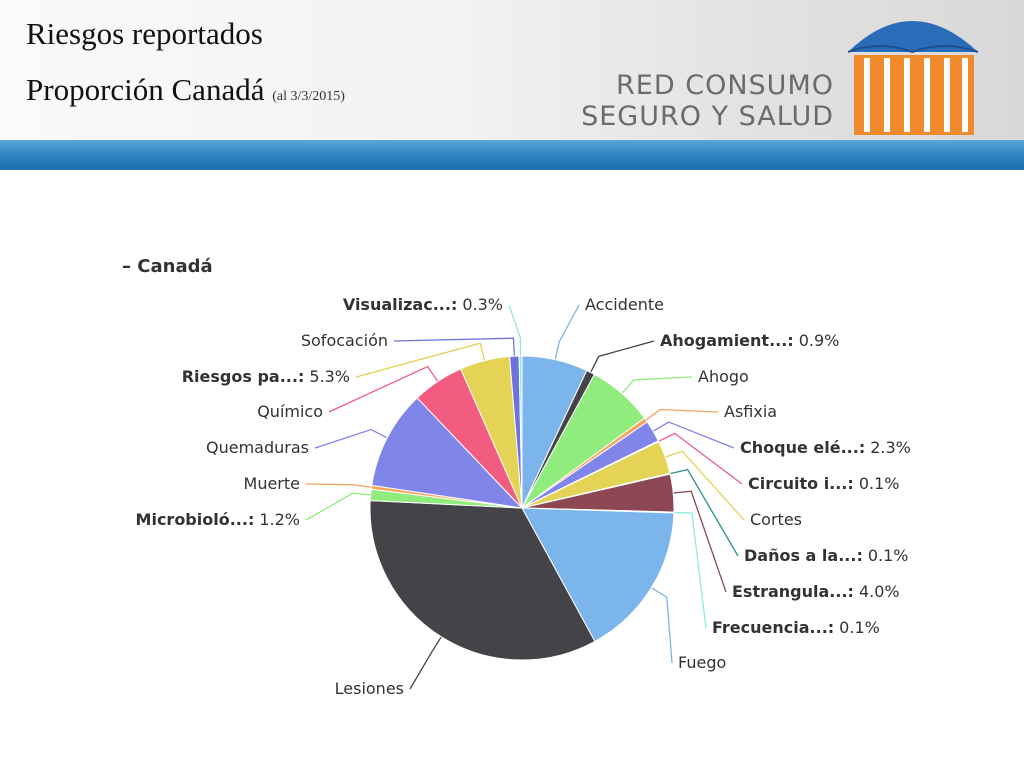 This screenshot has width=1024, height=768. I want to click on data-label: Asfixia, so click(750, 411).